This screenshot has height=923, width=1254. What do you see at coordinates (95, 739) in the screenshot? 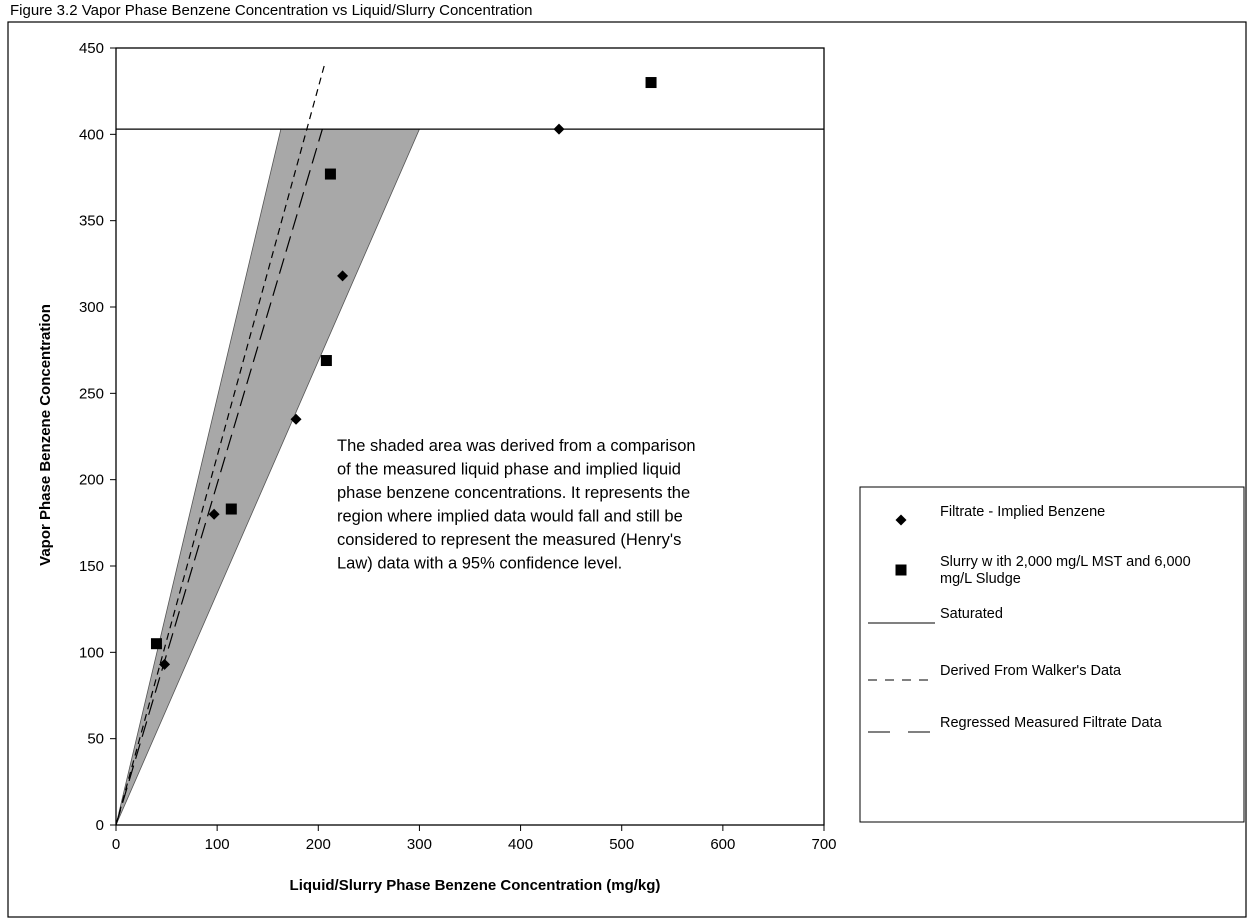
I see `y-tick-label: 50` at bounding box center [95, 739].